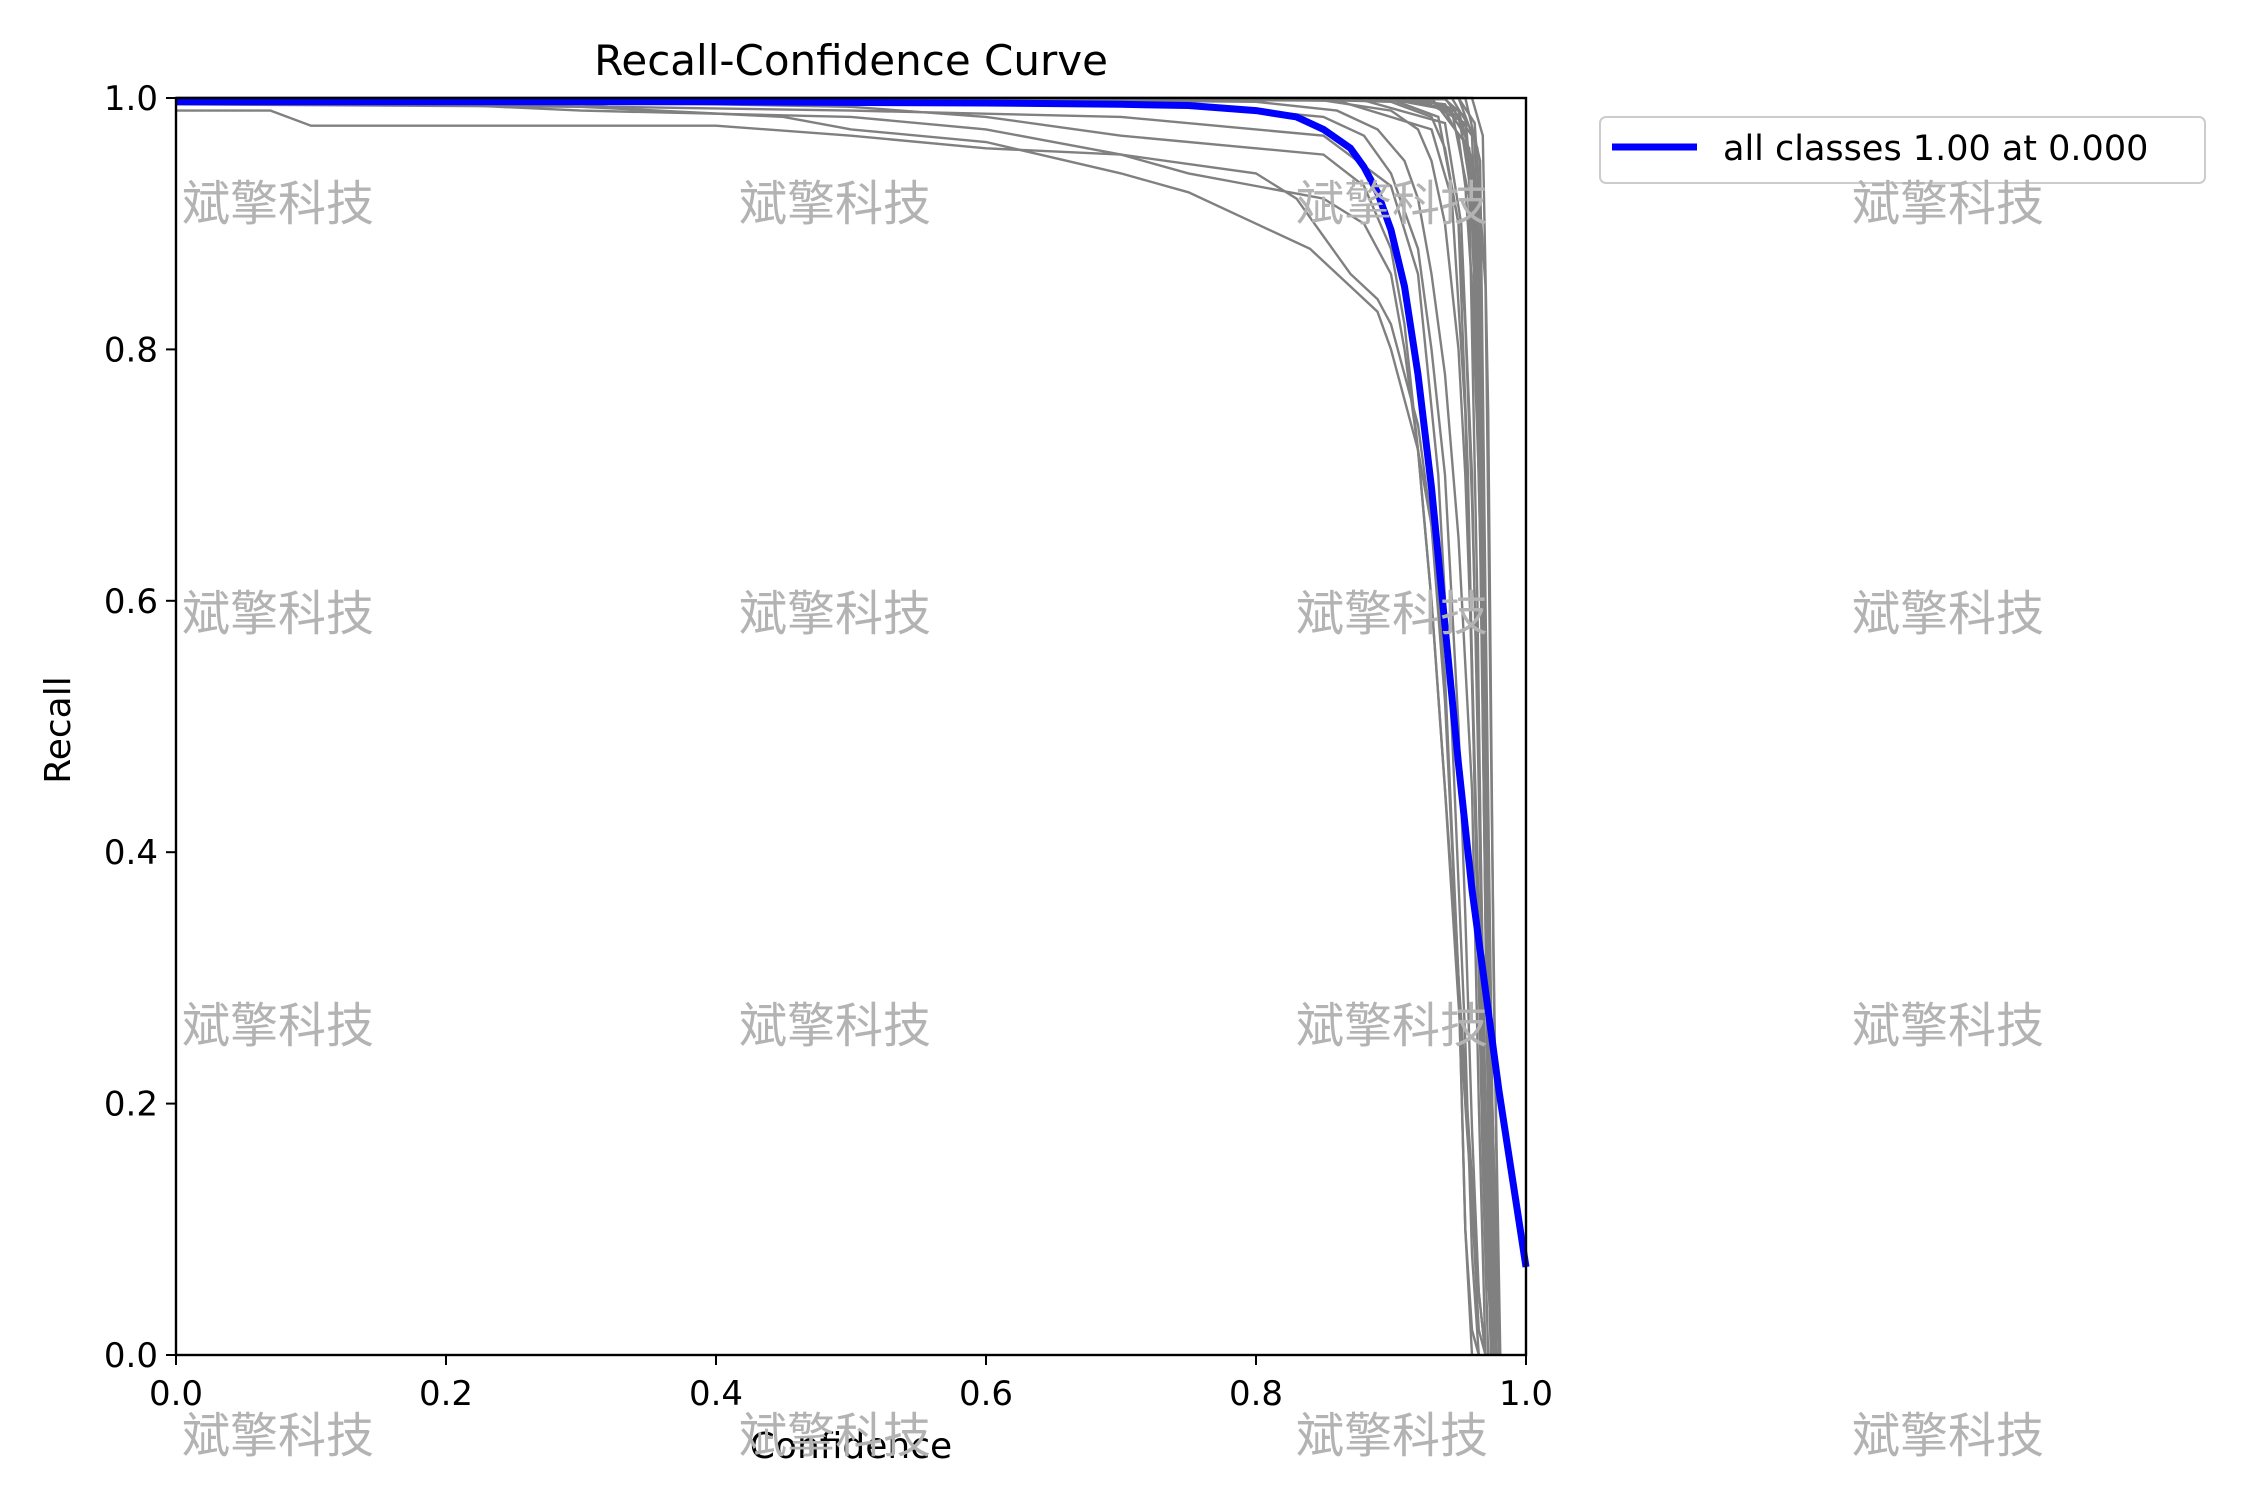 Image resolution: width=2250 pixels, height=1500 pixels. I want to click on x-tick-label: 0.8, so click(1256, 1394).